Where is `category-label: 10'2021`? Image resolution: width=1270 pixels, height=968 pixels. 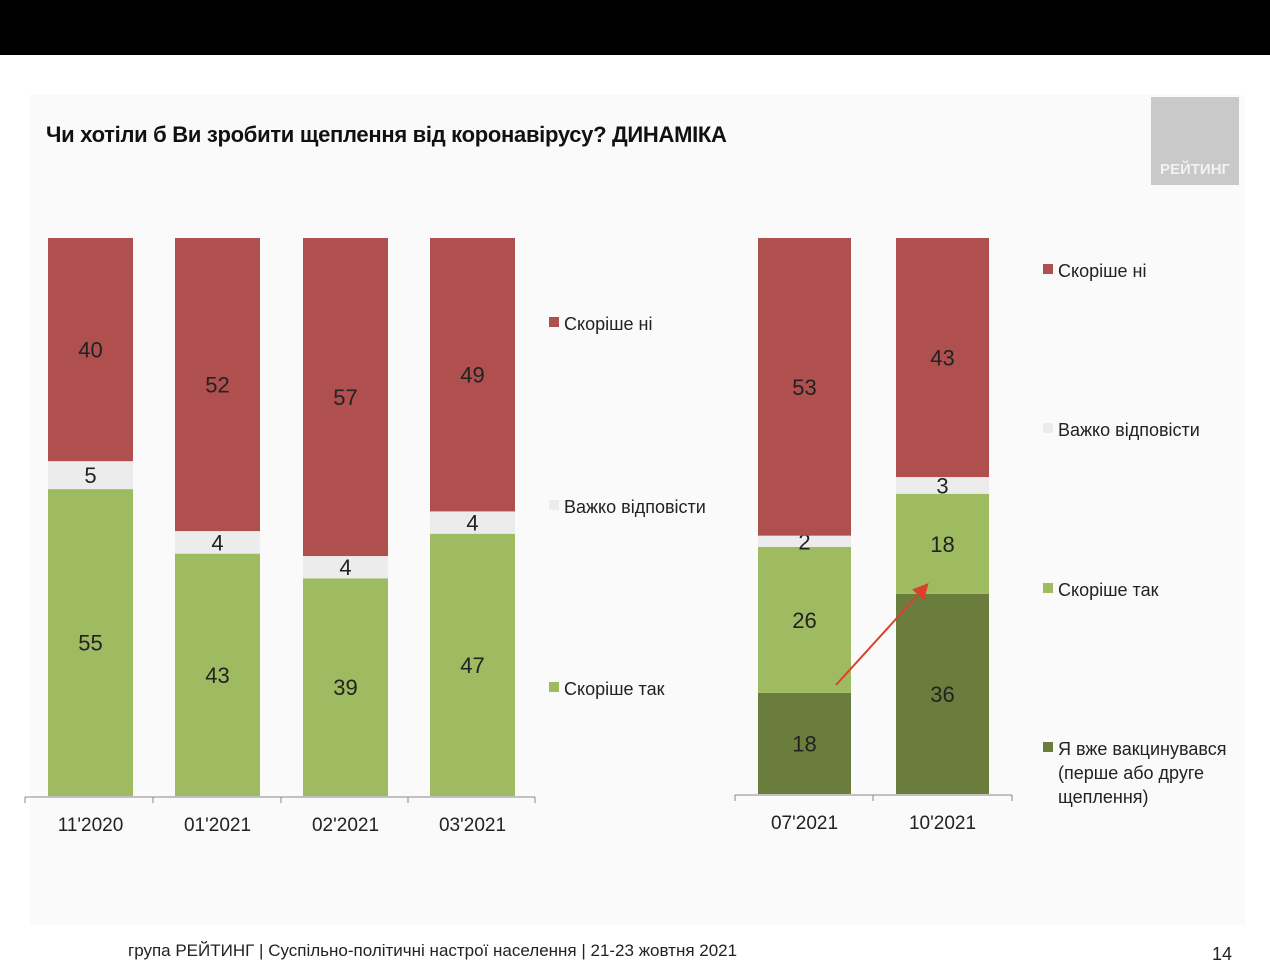 category-label: 10'2021 is located at coordinates (942, 823).